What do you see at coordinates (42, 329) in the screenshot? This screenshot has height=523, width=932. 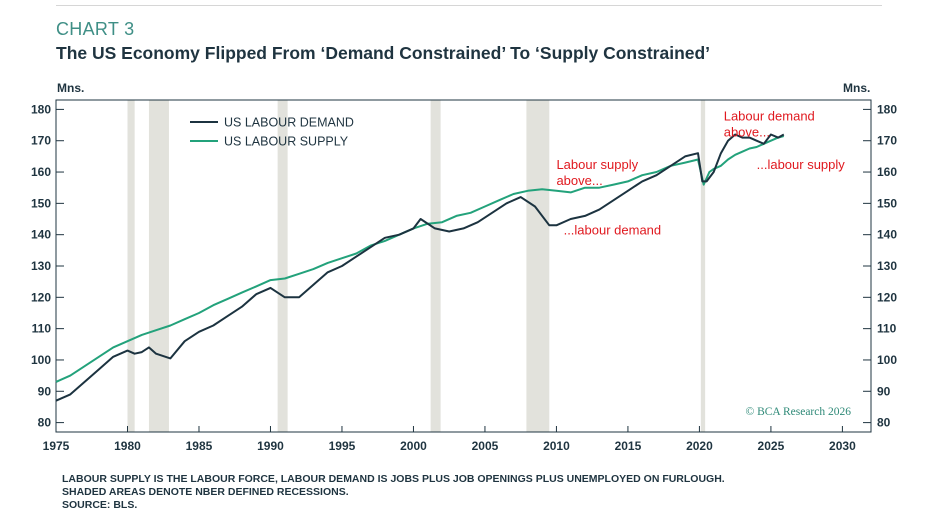 I see `y-tick-label-left: 110` at bounding box center [42, 329].